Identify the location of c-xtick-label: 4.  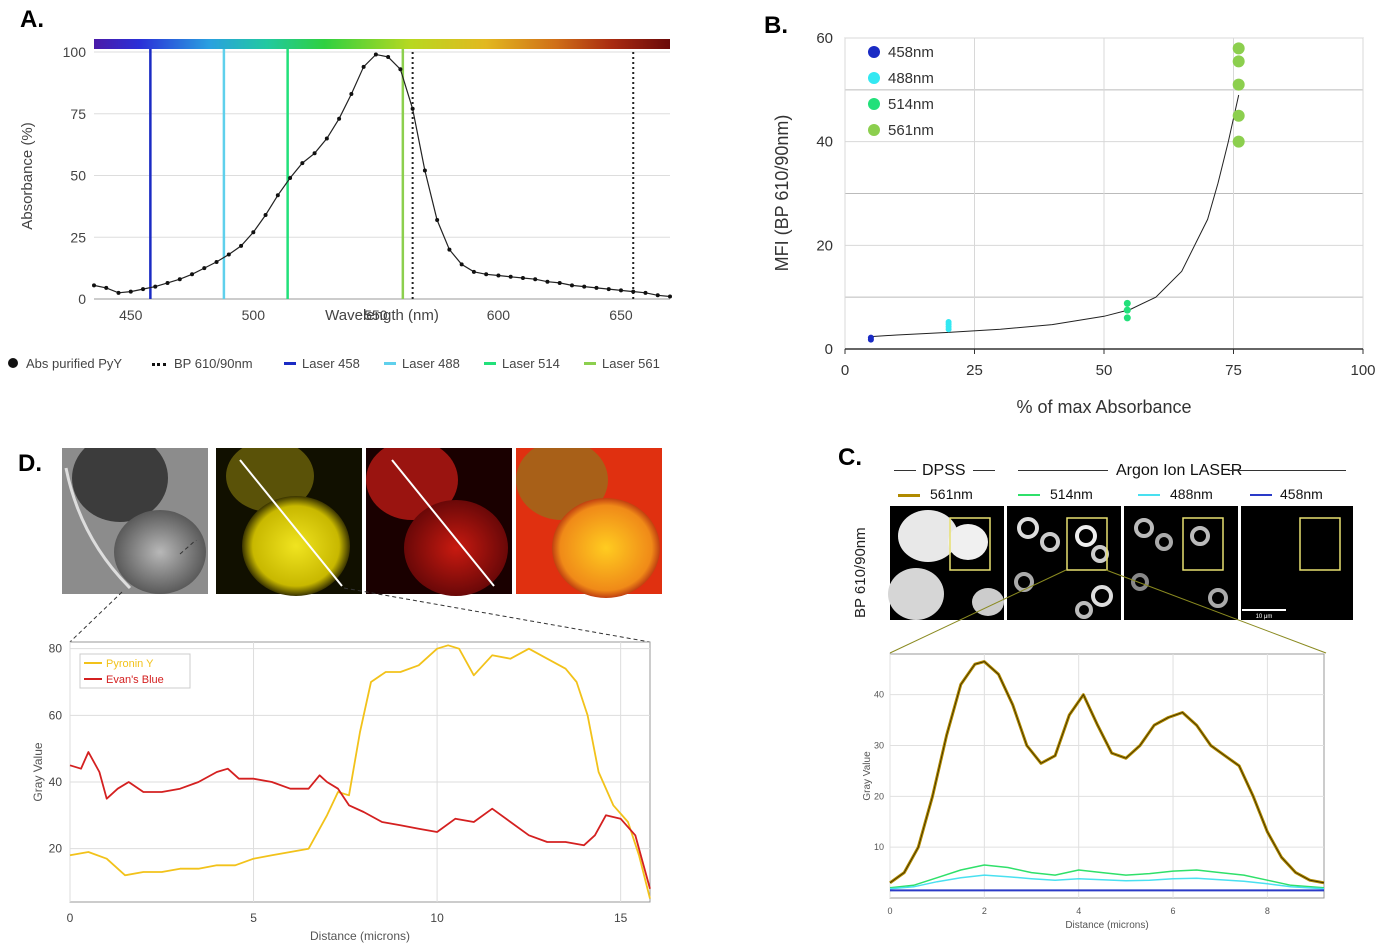
(1078, 911).